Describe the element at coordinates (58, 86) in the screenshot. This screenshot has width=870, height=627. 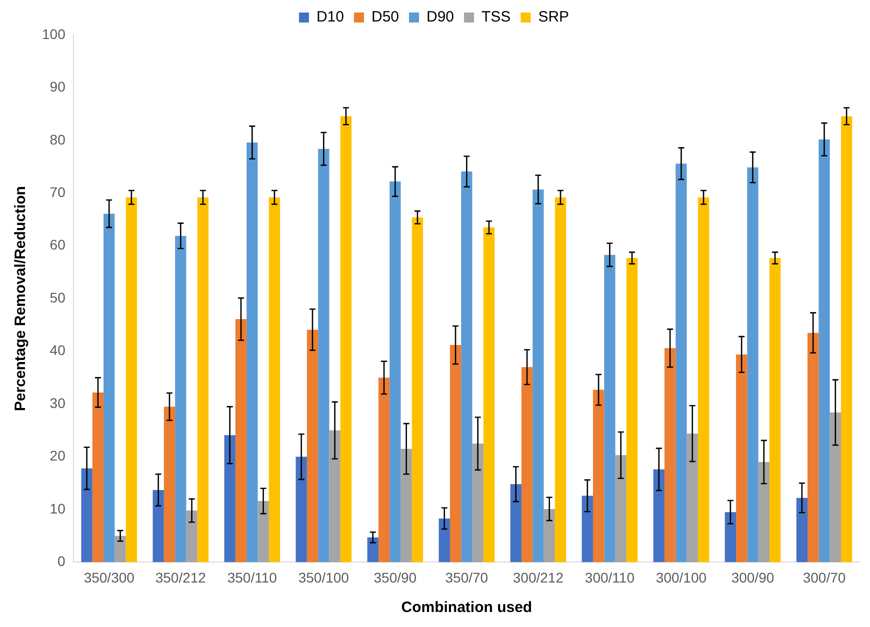
I see `y-tick-label: 90` at that location.